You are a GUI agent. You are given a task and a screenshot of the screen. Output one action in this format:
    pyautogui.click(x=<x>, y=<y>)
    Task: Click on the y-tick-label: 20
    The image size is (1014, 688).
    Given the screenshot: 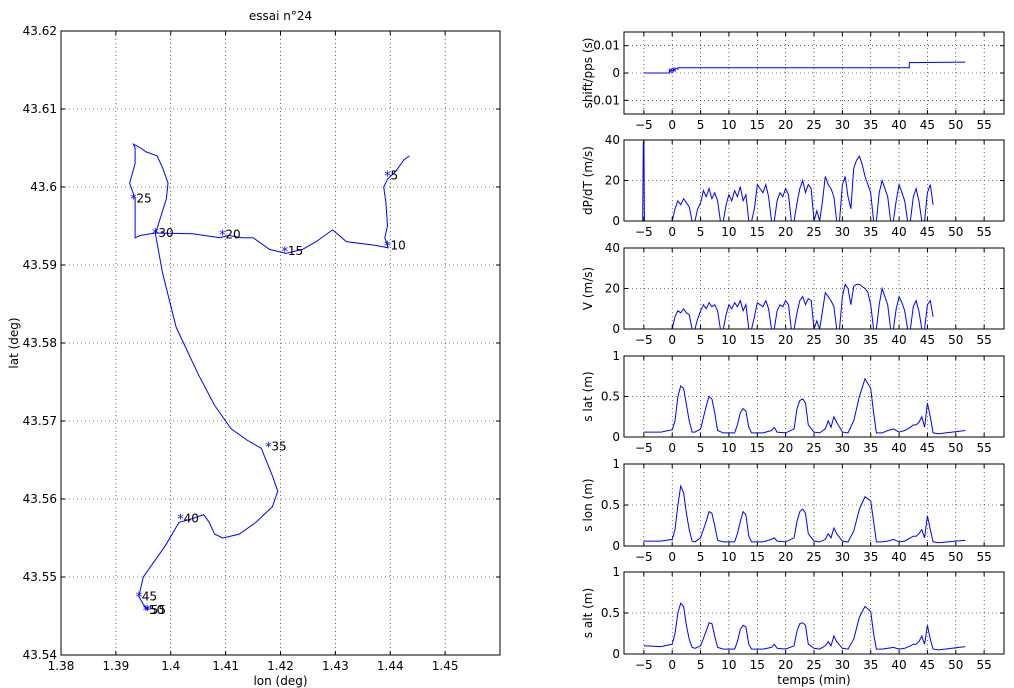 What is the action you would take?
    pyautogui.click(x=612, y=181)
    